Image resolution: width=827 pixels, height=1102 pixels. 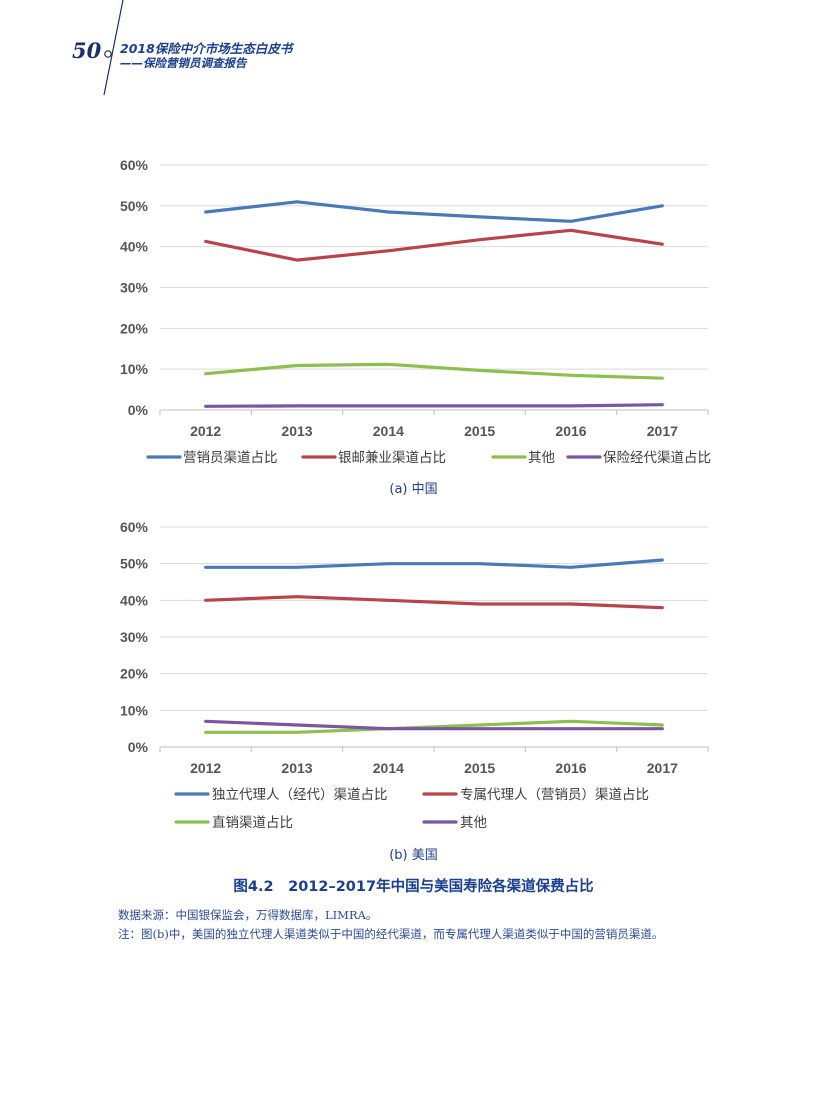 What do you see at coordinates (230, 458) in the screenshot?
I see `legend-label: 营销员渠道占比` at bounding box center [230, 458].